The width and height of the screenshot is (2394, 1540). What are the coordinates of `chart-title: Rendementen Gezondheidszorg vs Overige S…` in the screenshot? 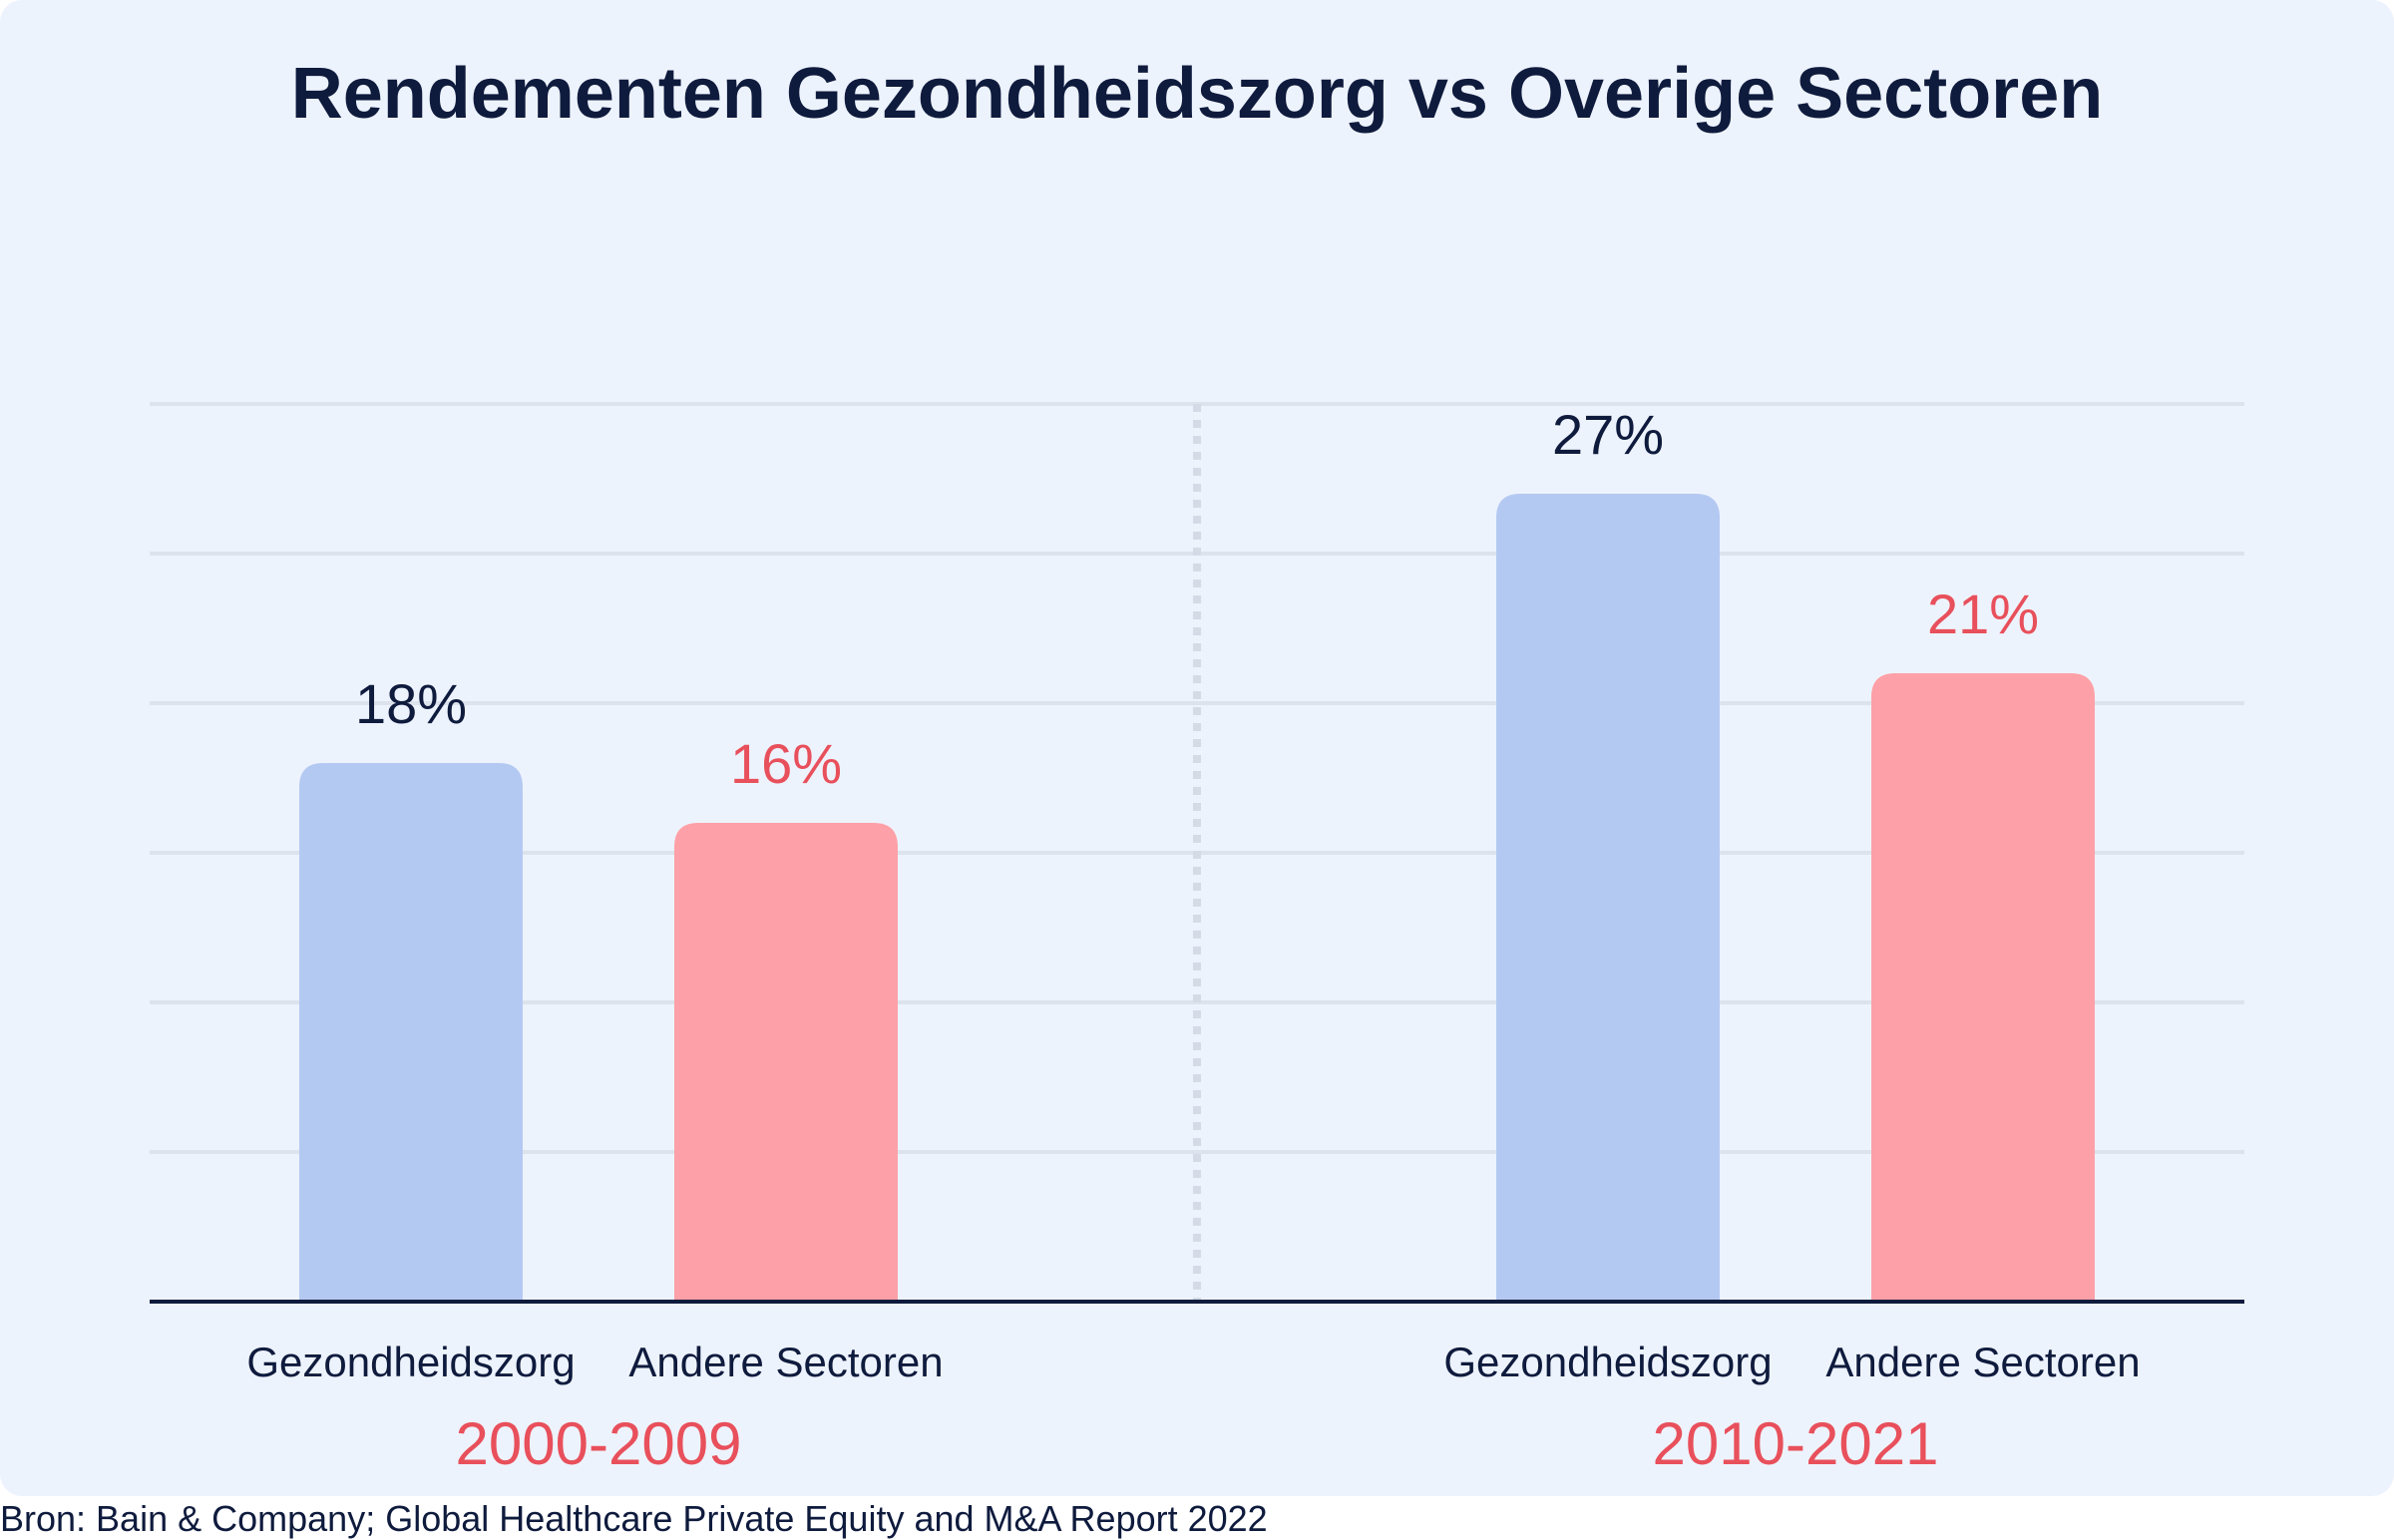 It's located at (1197, 94).